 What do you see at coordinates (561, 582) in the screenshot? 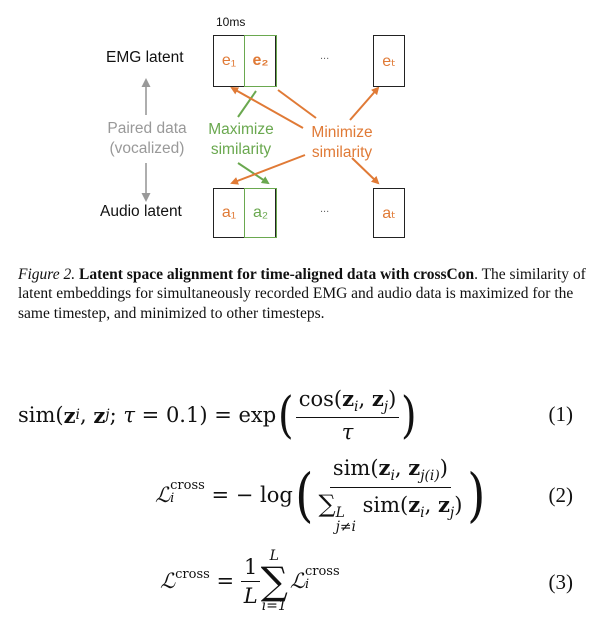
I see `equation-3-number: (3)` at bounding box center [561, 582].